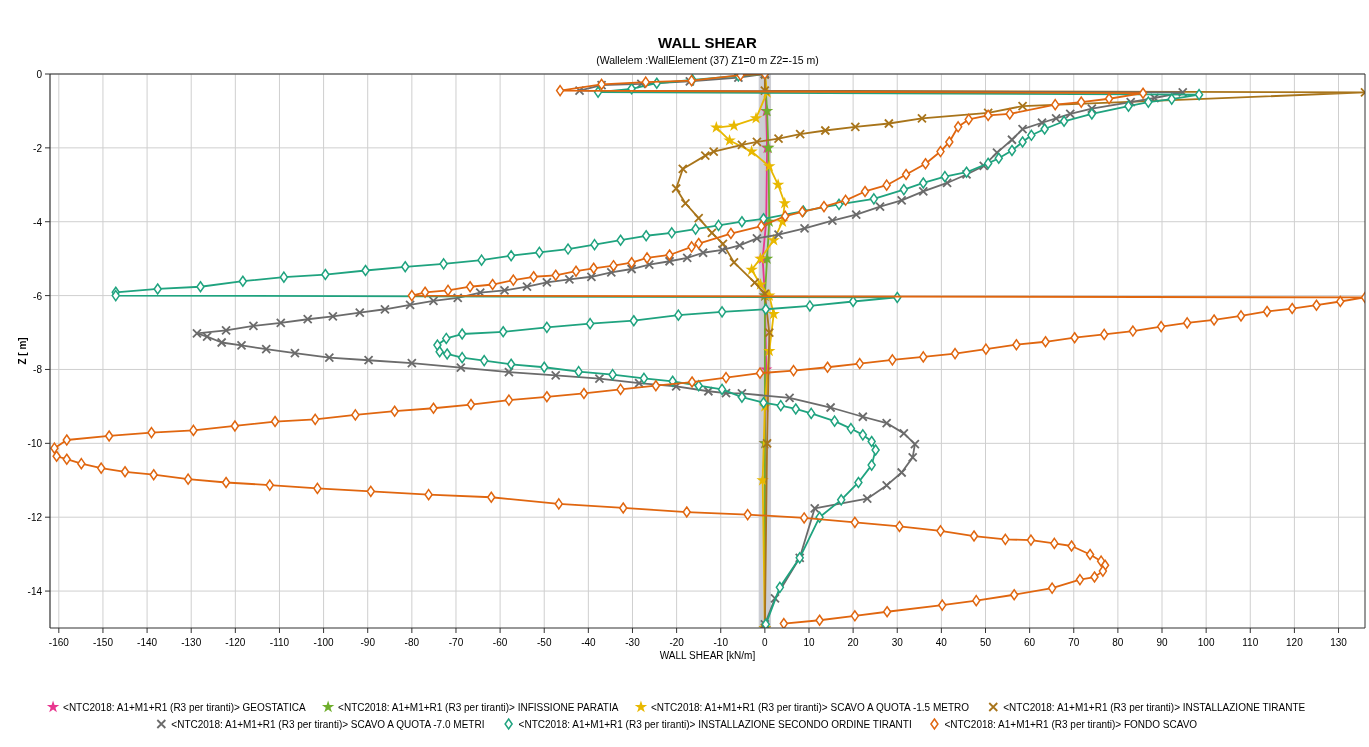  What do you see at coordinates (1339, 642) in the screenshot?
I see `x-tick-label: 130` at bounding box center [1339, 642].